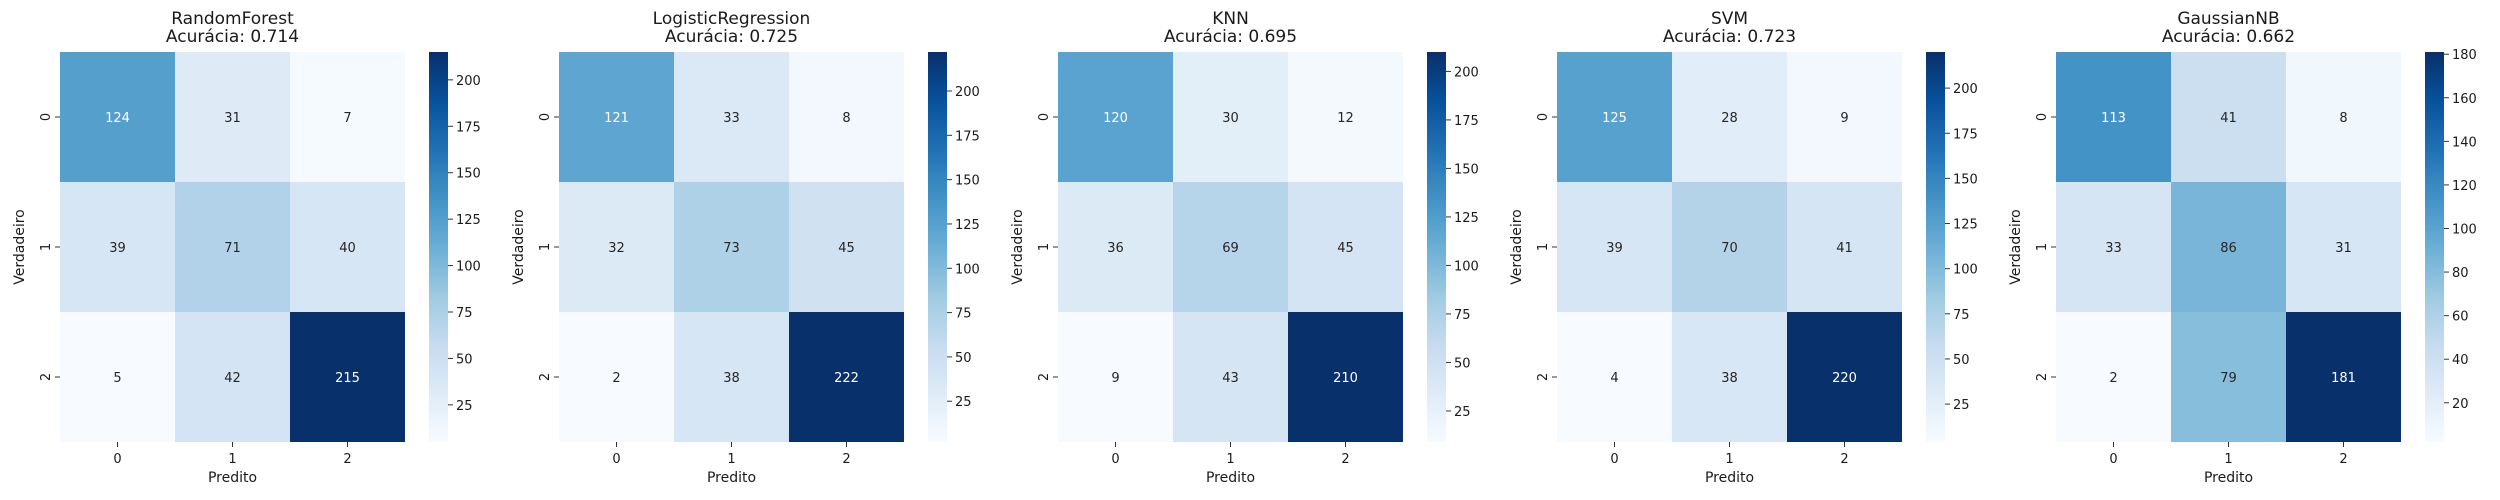 Image resolution: width=2500 pixels, height=500 pixels. Describe the element at coordinates (232, 118) in the screenshot. I see `cell-value-label: 31` at that location.